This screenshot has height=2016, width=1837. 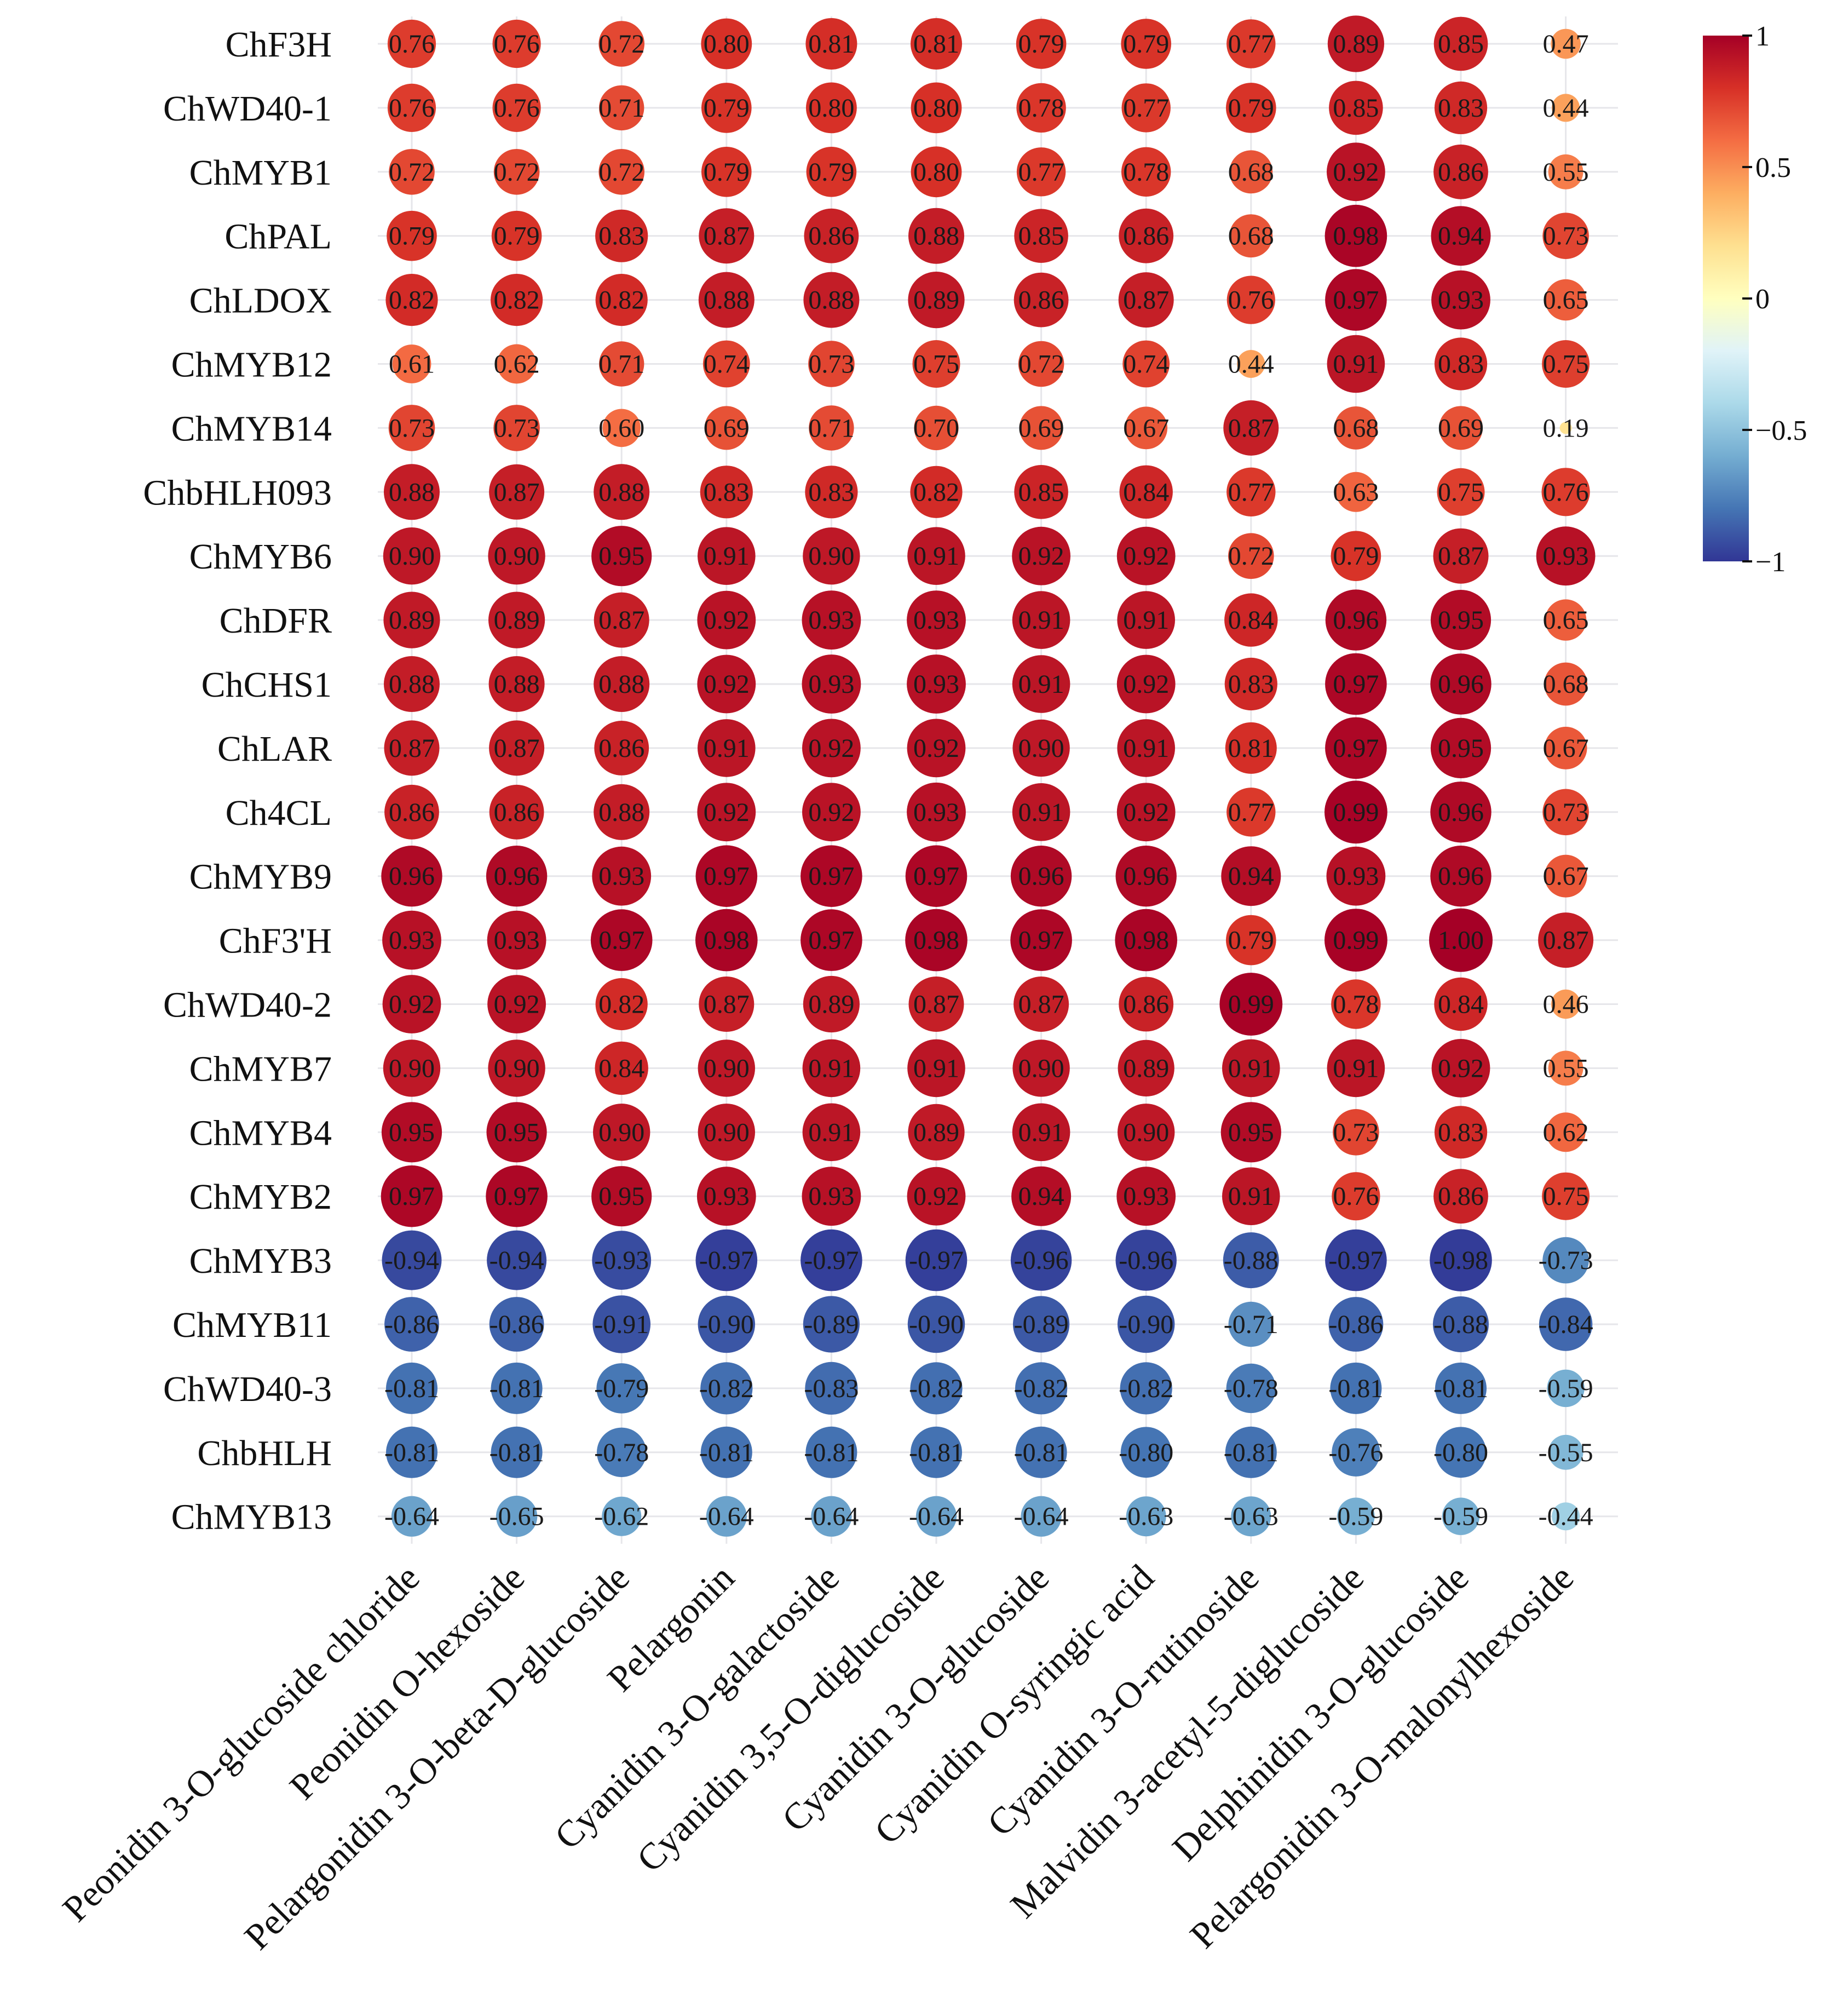 I want to click on row-label: ChWD40-3, so click(x=247, y=1389).